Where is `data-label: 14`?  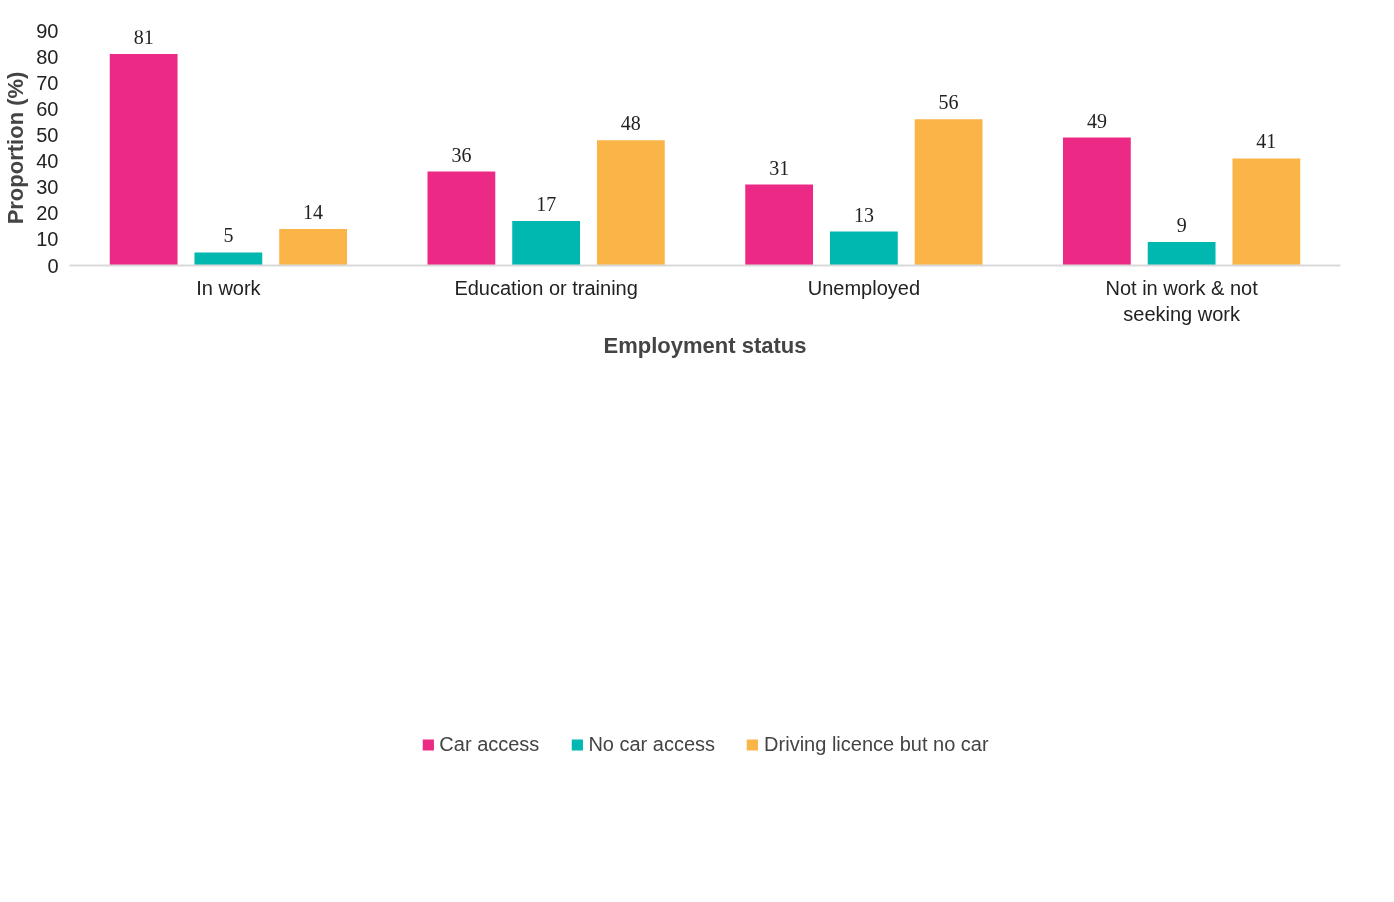 data-label: 14 is located at coordinates (313, 211).